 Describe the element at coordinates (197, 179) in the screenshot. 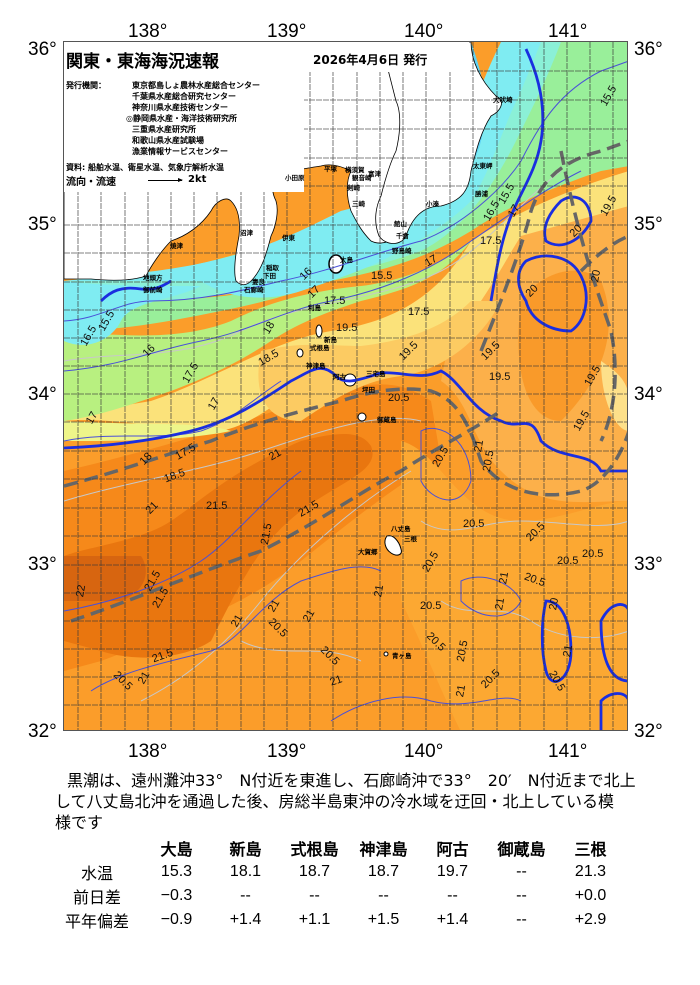

I see `flow-speed-label: 2kt` at that location.